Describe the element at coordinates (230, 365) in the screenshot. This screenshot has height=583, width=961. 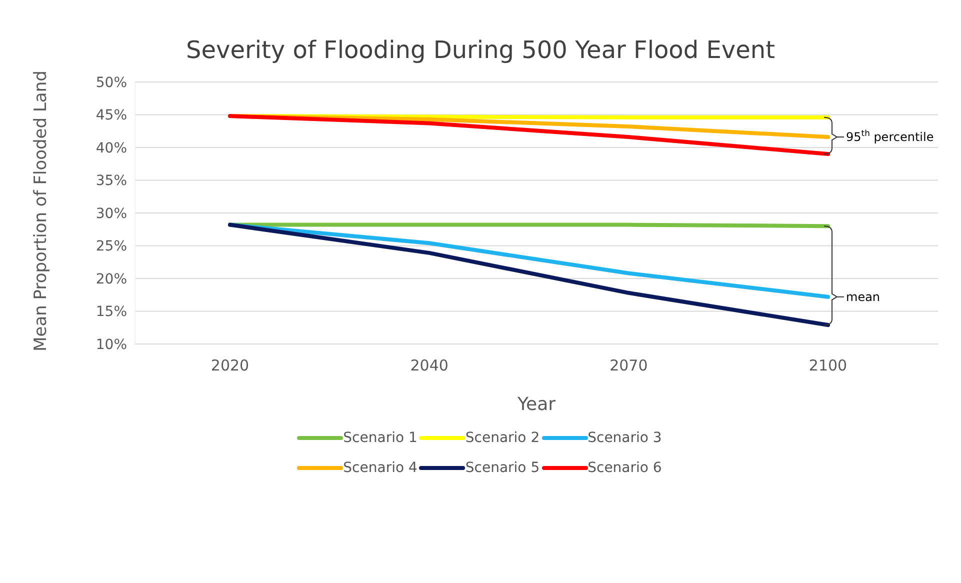
I see `x-tick-label: 2020` at that location.